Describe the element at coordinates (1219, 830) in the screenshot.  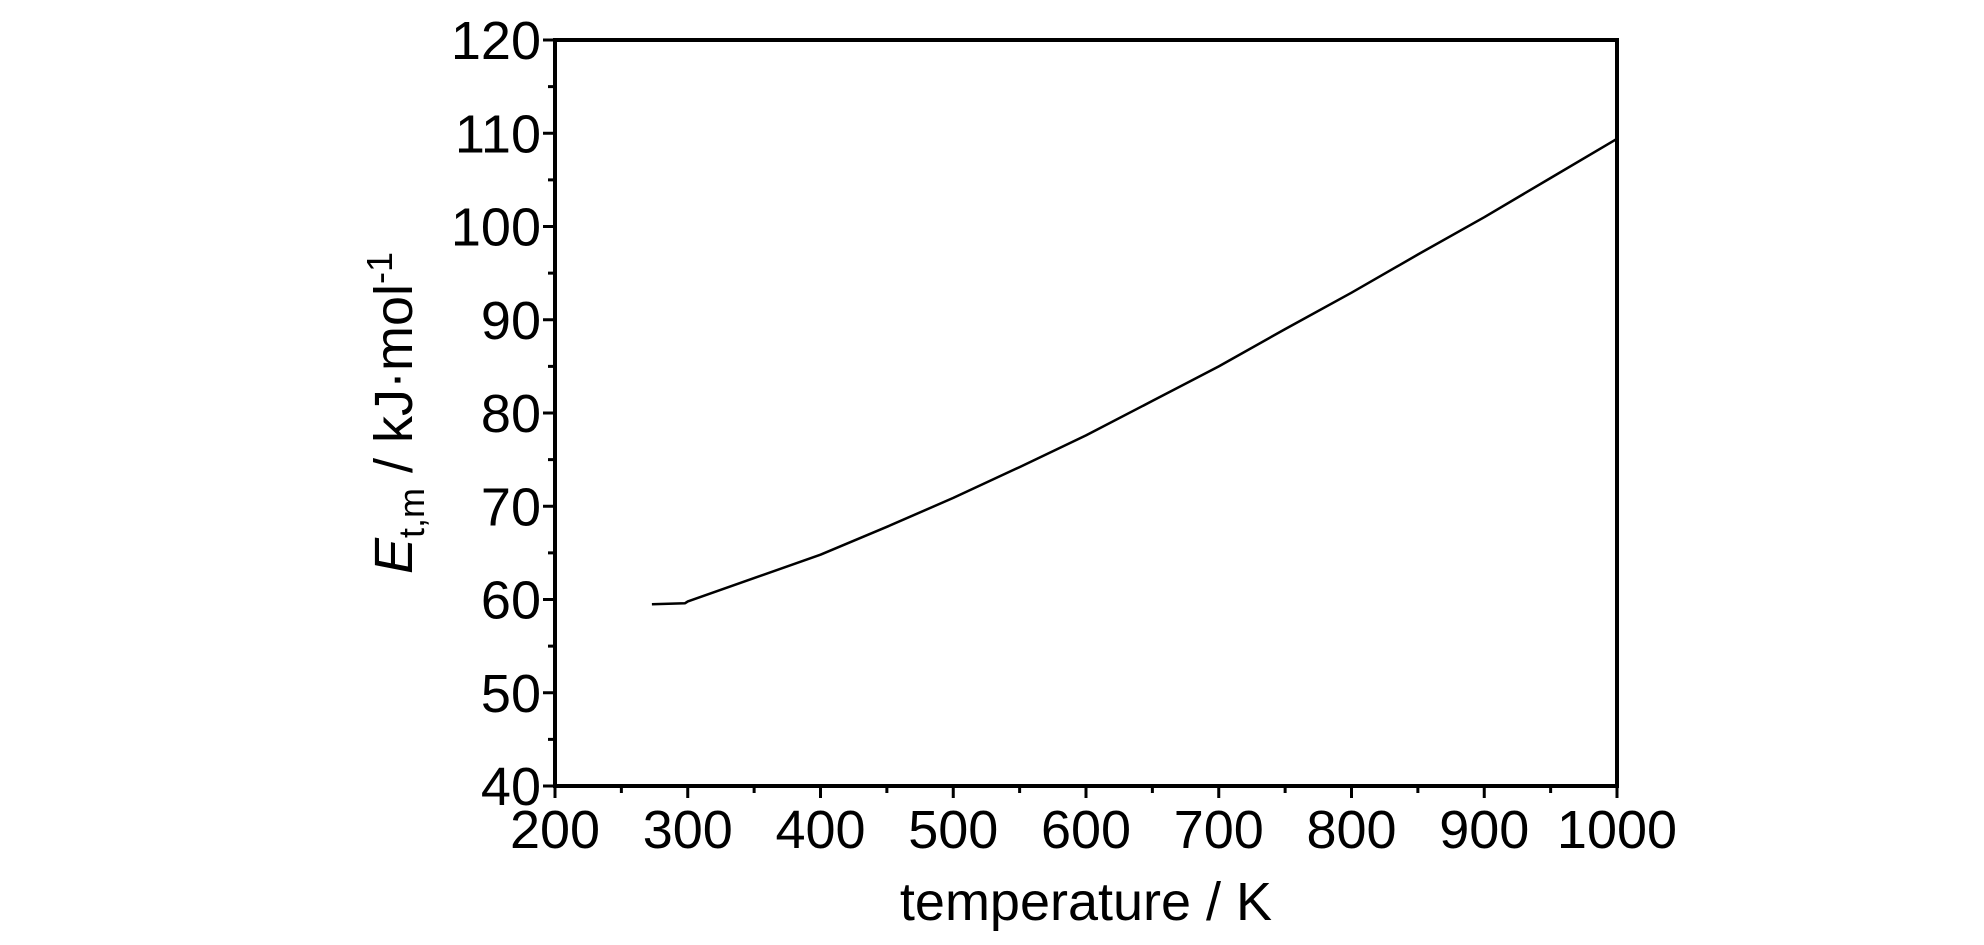
I see `x-tick-label: 700` at that location.